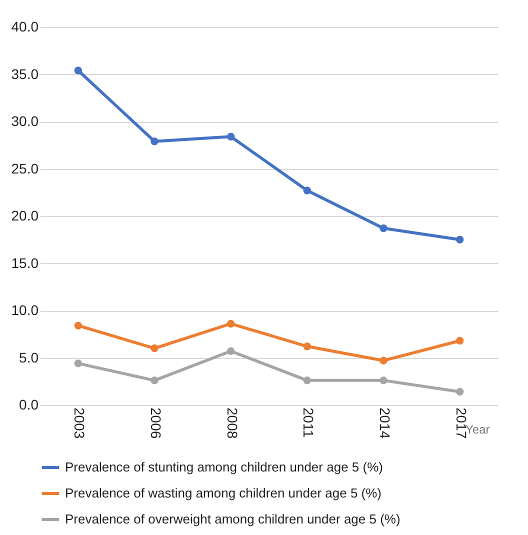 This screenshot has height=535, width=528. Describe the element at coordinates (224, 467) in the screenshot. I see `legend-label: Prevalence of stunting among children under age 5 (%)` at that location.